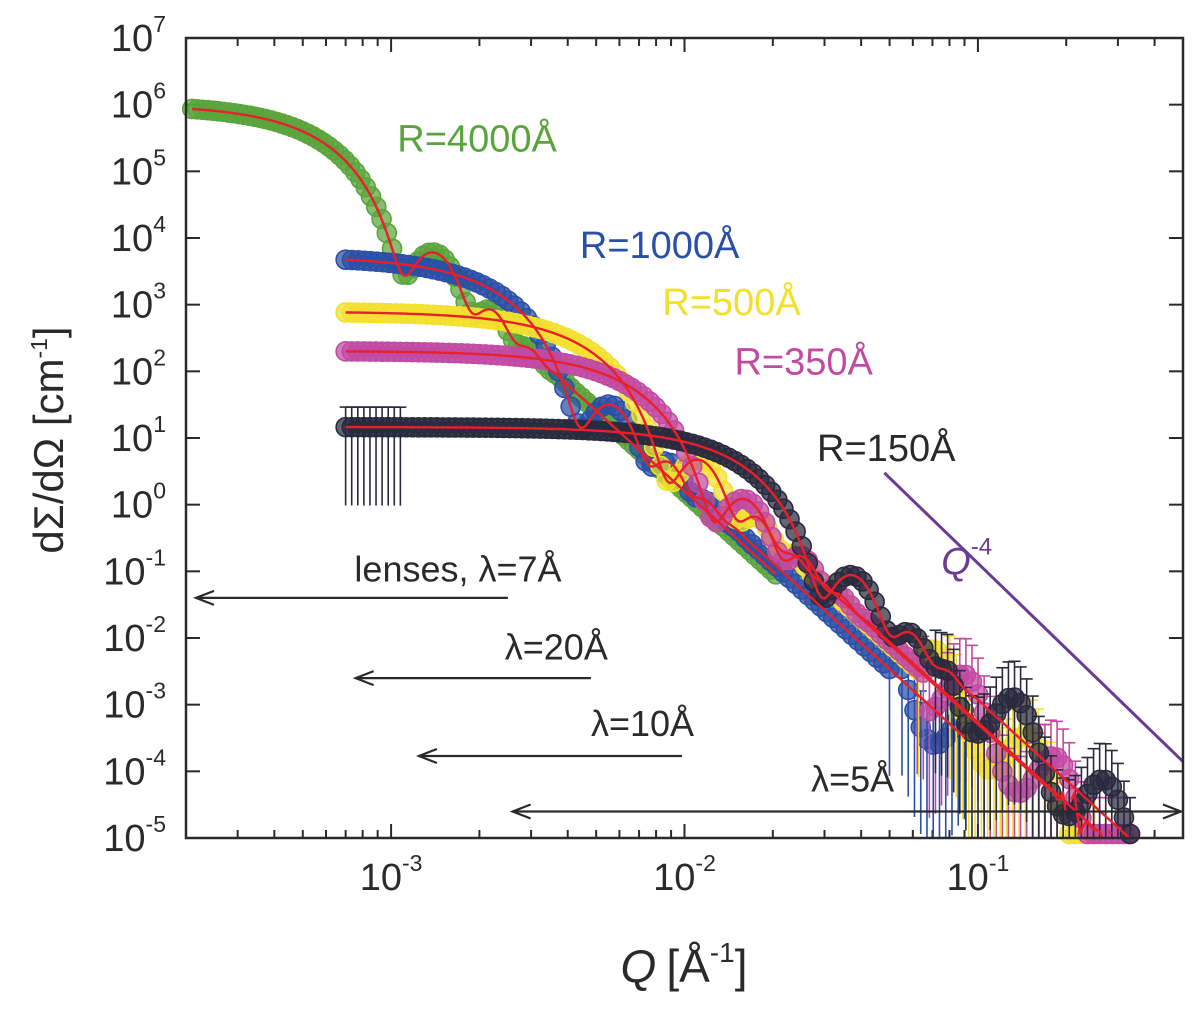 This screenshot has height=1019, width=1200. What do you see at coordinates (48, 439) in the screenshot?
I see `y-axis-title: dΣ/dΩ [cm-1]` at bounding box center [48, 439].